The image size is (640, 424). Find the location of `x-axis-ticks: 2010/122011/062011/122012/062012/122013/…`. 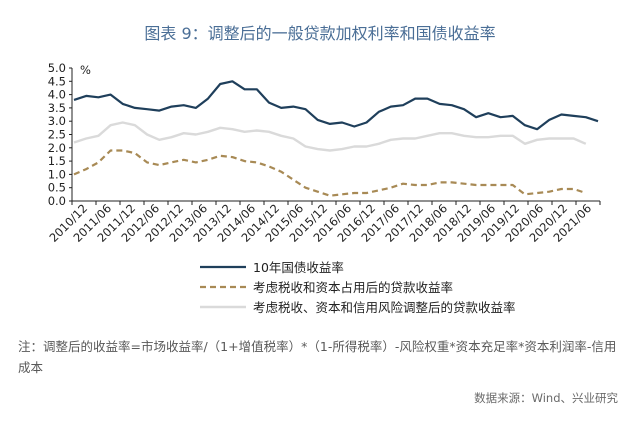

x-axis-ticks: 2010/122011/062011/122012/062012/122013/… is located at coordinates (323, 223).